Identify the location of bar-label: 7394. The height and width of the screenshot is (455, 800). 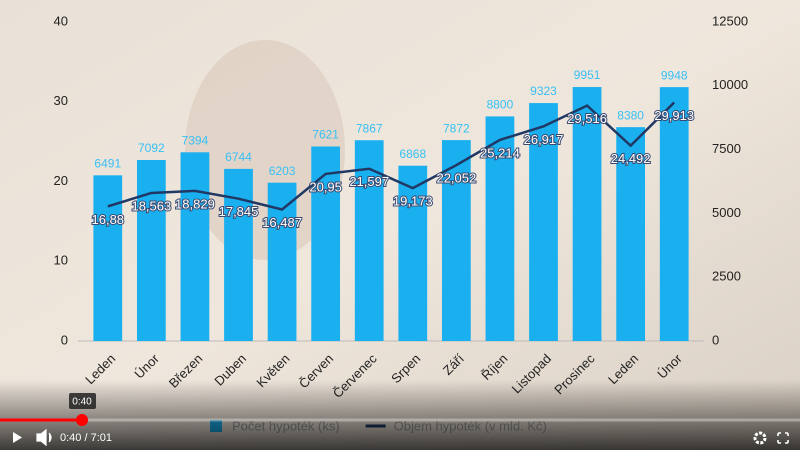
(195, 140).